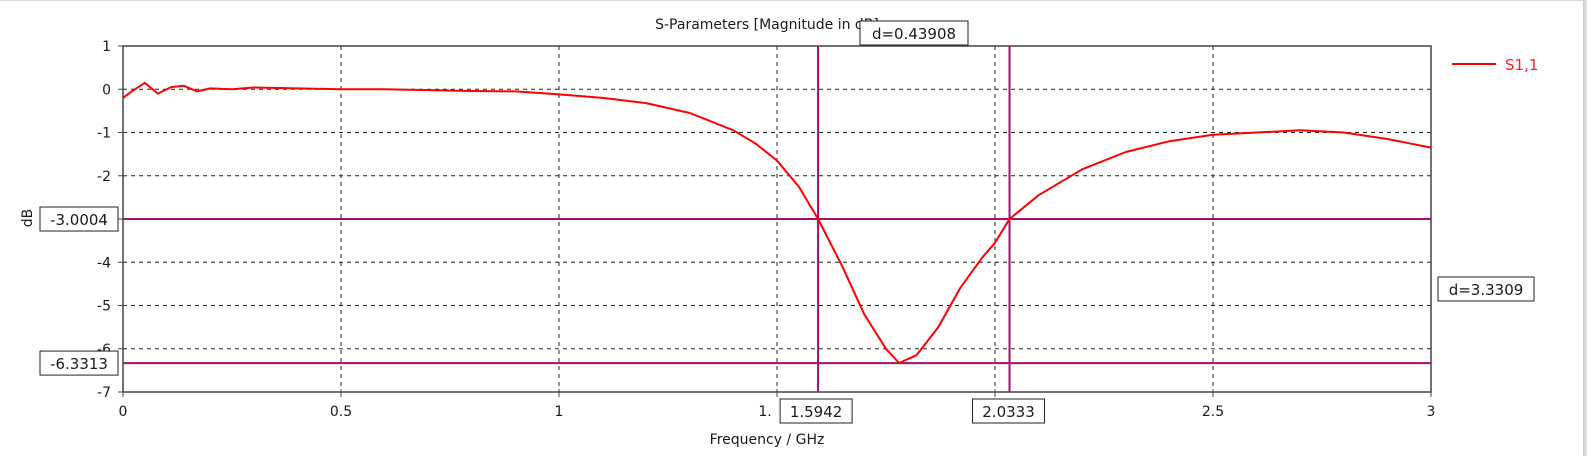  What do you see at coordinates (1521, 65) in the screenshot?
I see `legend-label-s11: S1,1` at bounding box center [1521, 65].